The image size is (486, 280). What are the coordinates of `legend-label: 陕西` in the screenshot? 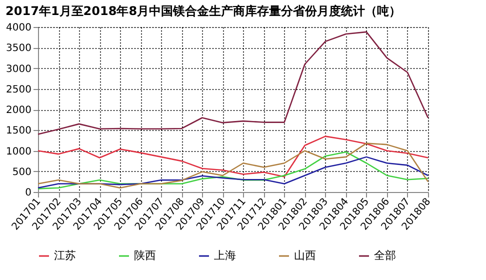 It's located at (145, 255).